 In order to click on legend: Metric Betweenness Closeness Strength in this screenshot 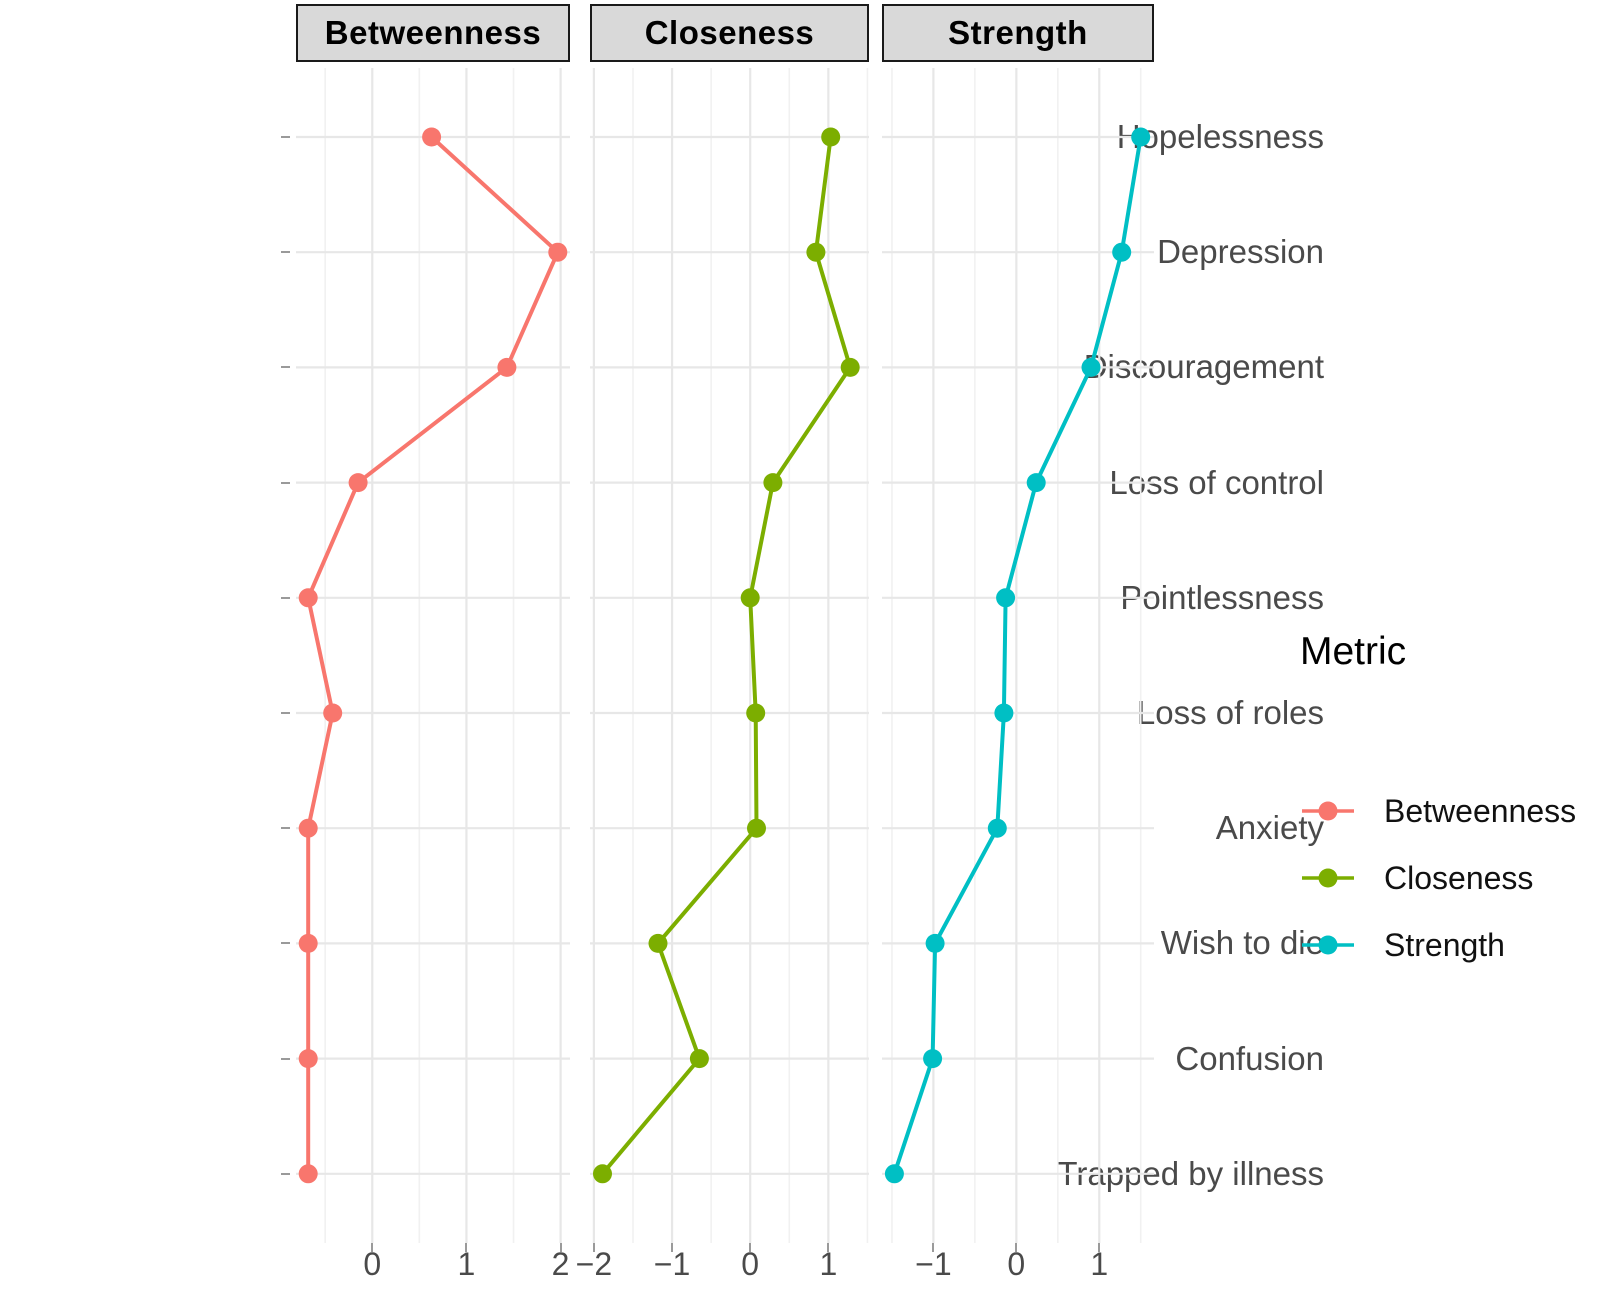, I will do `click(1445, 796)`.